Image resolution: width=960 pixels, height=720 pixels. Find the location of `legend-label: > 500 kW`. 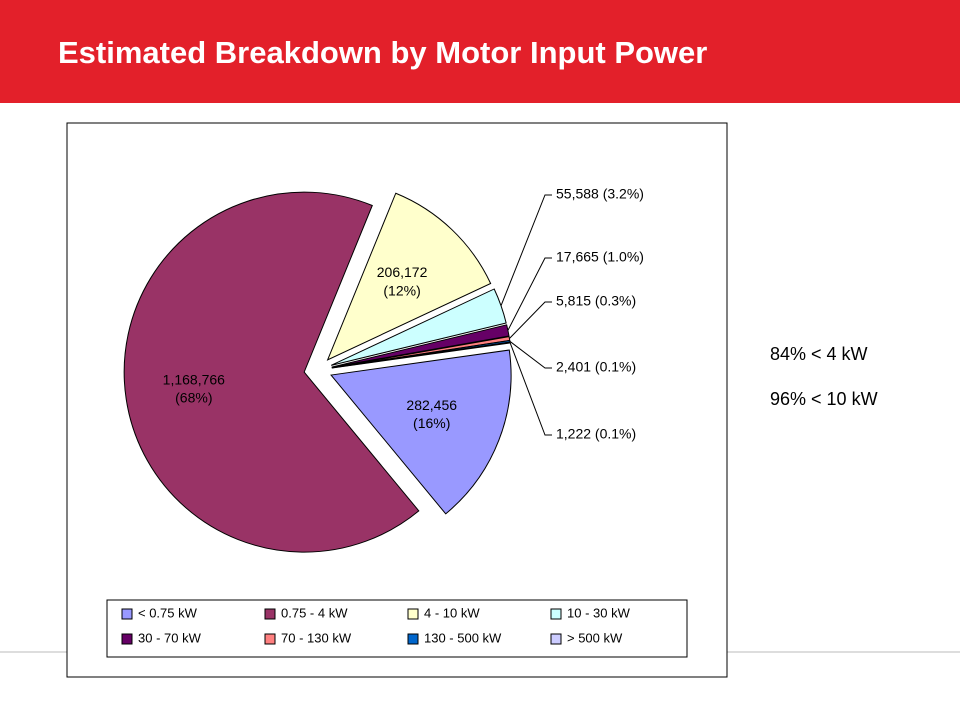

legend-label: > 500 kW is located at coordinates (595, 637).